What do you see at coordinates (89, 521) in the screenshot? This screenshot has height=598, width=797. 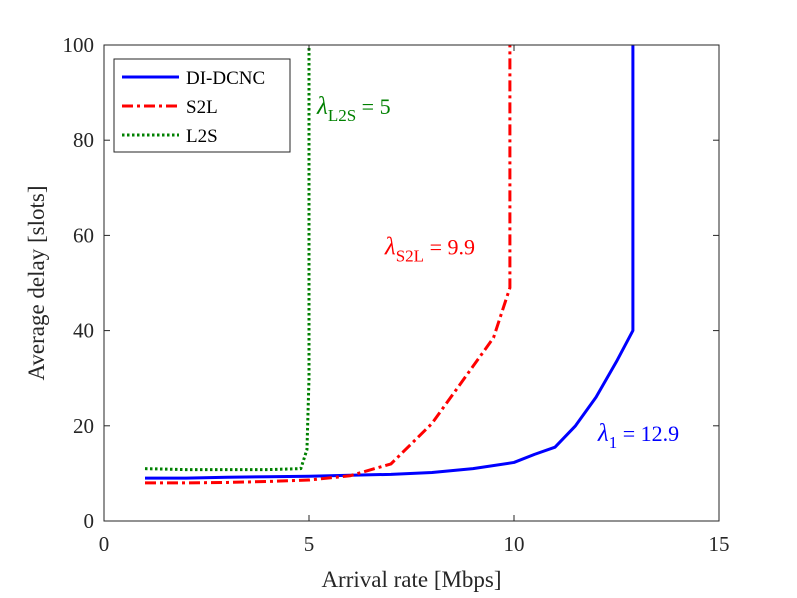 I see `y-tick-label: 0` at bounding box center [89, 521].